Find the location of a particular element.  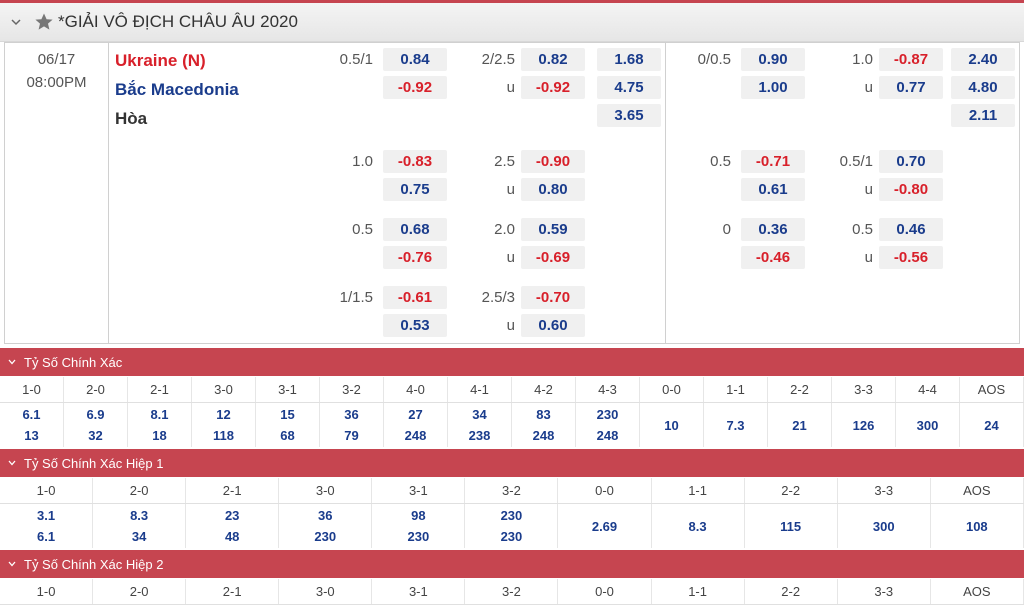

h1-ou-under-odd: -0.80 is located at coordinates (911, 189).